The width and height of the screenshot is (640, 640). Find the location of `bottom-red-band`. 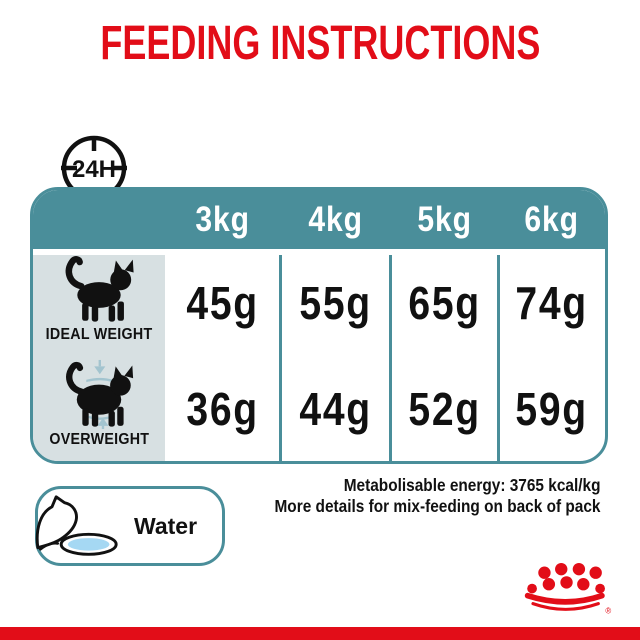

bottom-red-band is located at coordinates (320, 633).